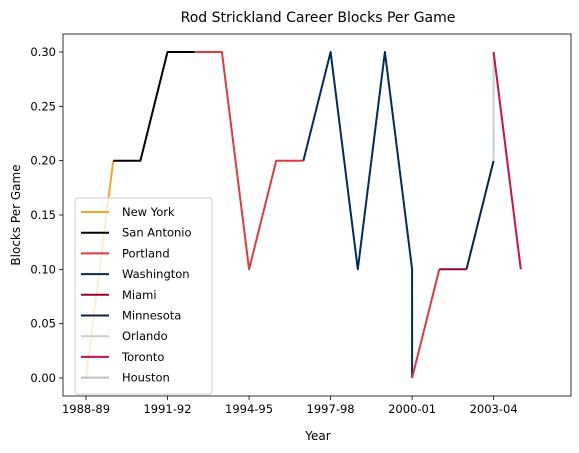  What do you see at coordinates (146, 378) in the screenshot?
I see `legend-label: Houston` at bounding box center [146, 378].